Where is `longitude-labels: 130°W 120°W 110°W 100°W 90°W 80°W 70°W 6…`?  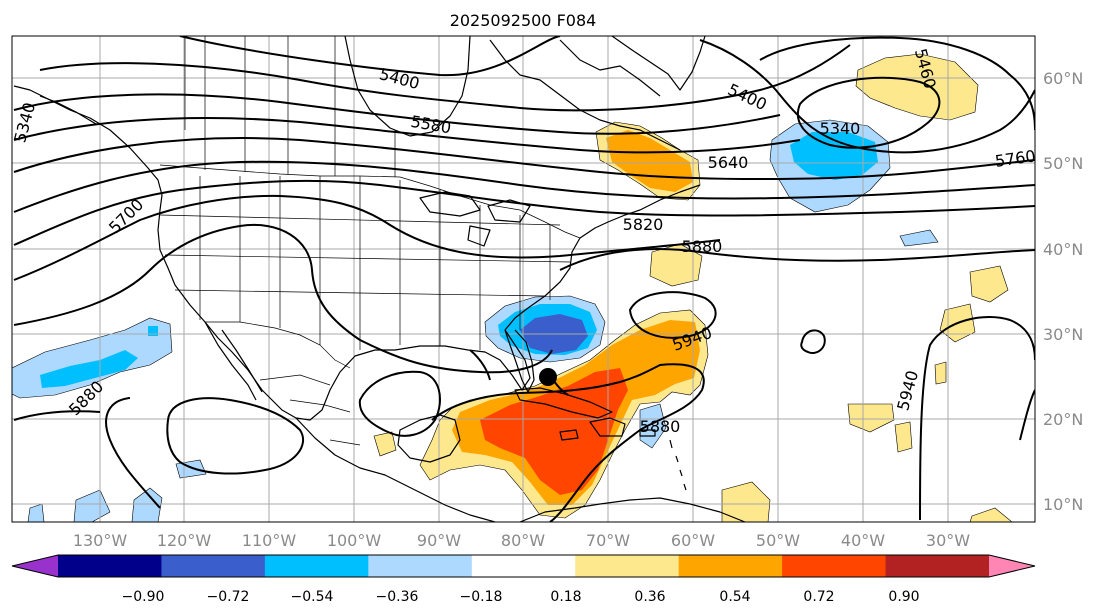
longitude-labels: 130°W 120°W 110°W 100°W 90°W 80°W 70°W 6… is located at coordinates (521, 540).